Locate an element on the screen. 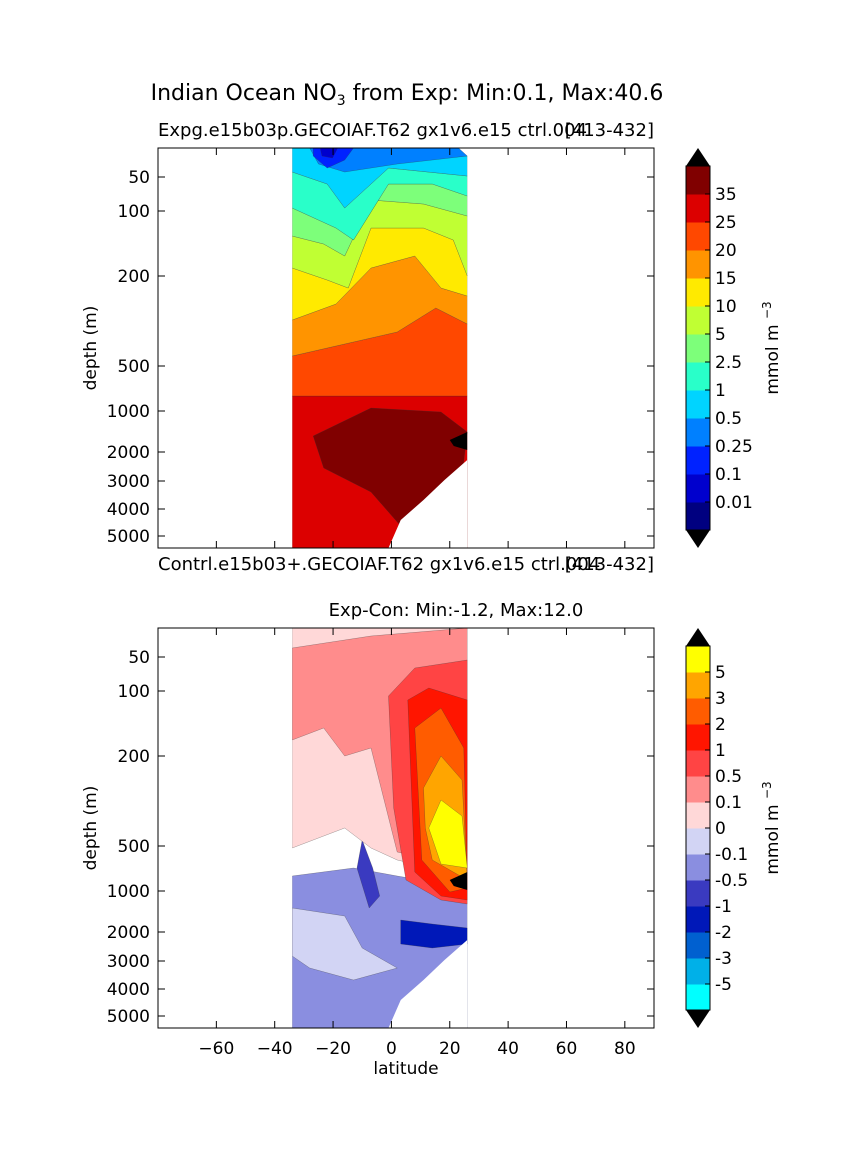 The height and width of the screenshot is (1158, 864). panel-title-center: Exp-Con: Min:-1.2, Max:12.0 is located at coordinates (456, 610).